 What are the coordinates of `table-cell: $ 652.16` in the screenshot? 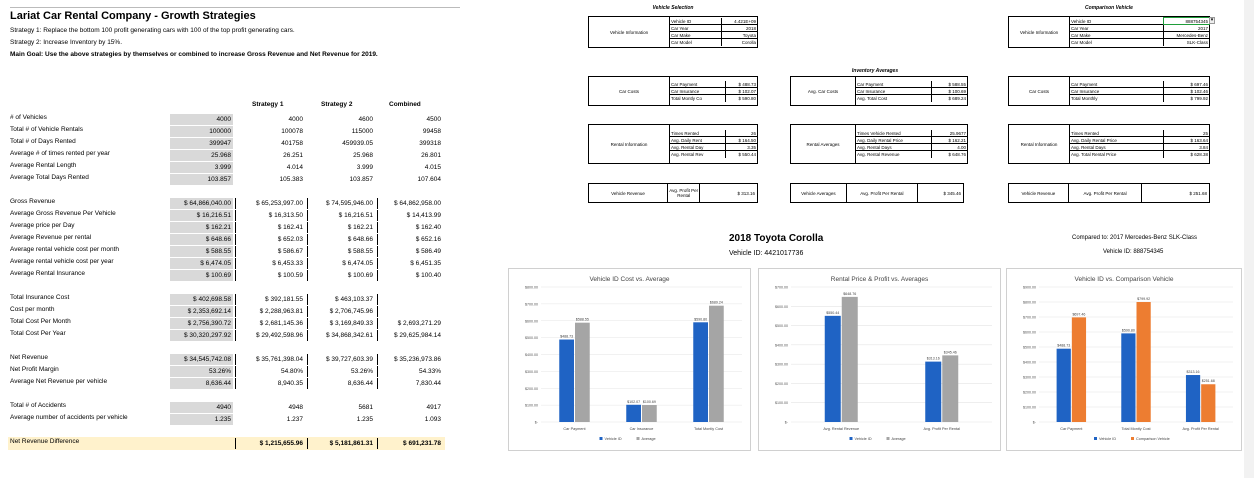 It's located at (410, 239).